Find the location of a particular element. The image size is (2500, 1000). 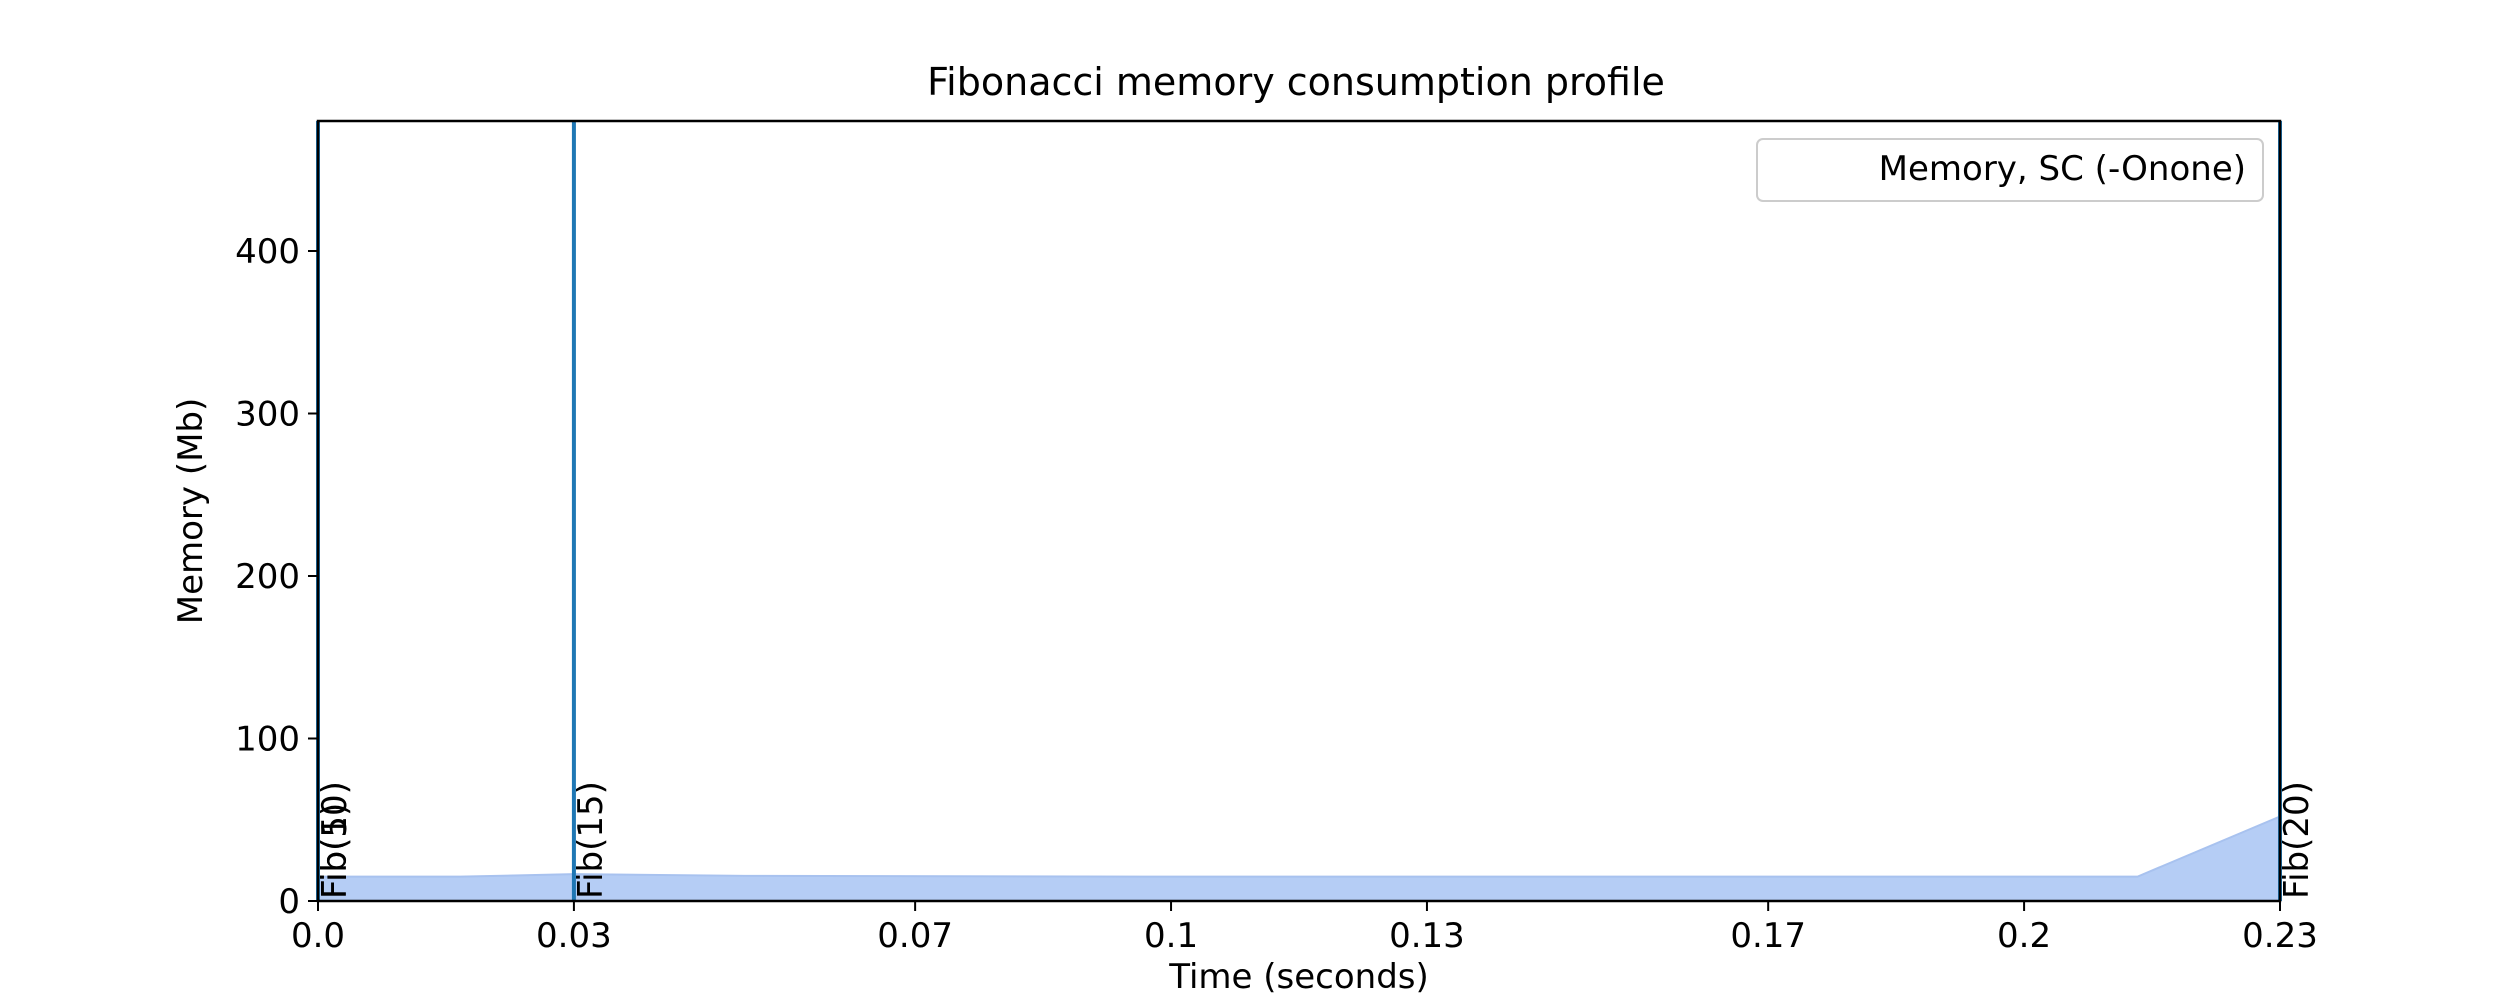

legend-box is located at coordinates (2010, 170).